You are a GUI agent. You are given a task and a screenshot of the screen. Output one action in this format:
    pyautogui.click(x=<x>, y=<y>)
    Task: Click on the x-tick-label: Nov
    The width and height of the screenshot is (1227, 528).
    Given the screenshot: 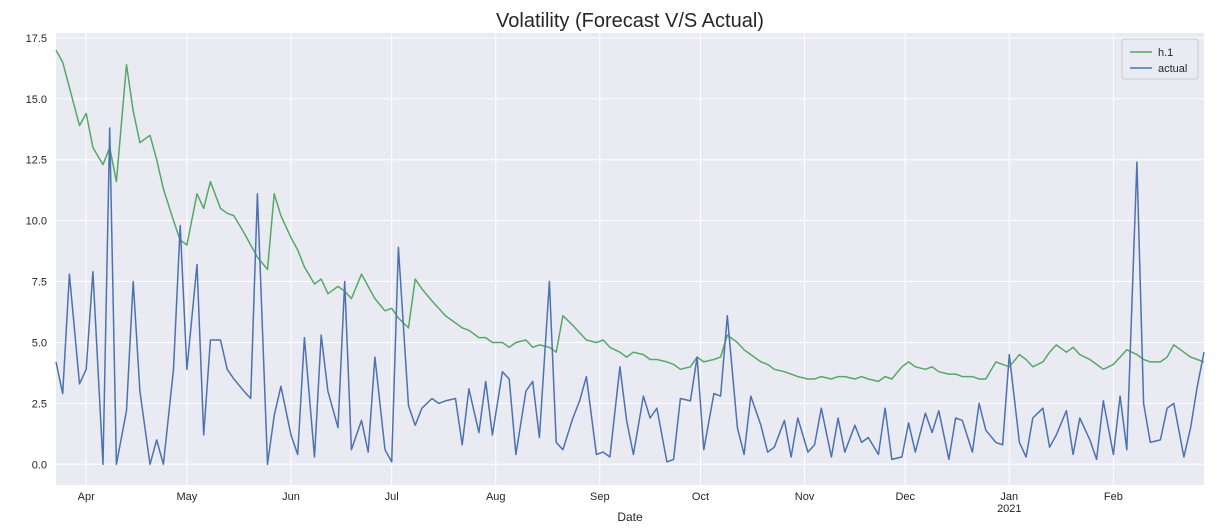 What is the action you would take?
    pyautogui.click(x=805, y=497)
    